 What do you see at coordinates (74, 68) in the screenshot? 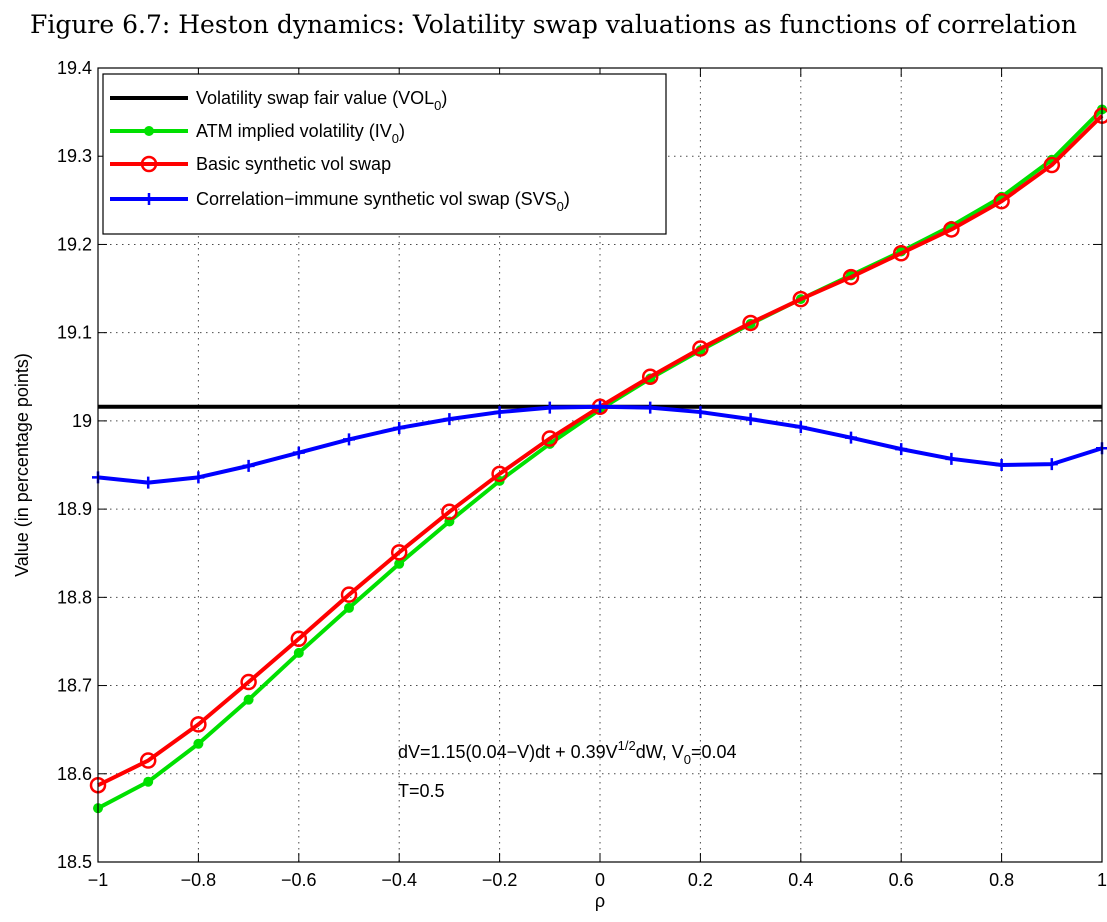
I see `y-tick-label: 19.4` at bounding box center [74, 68].